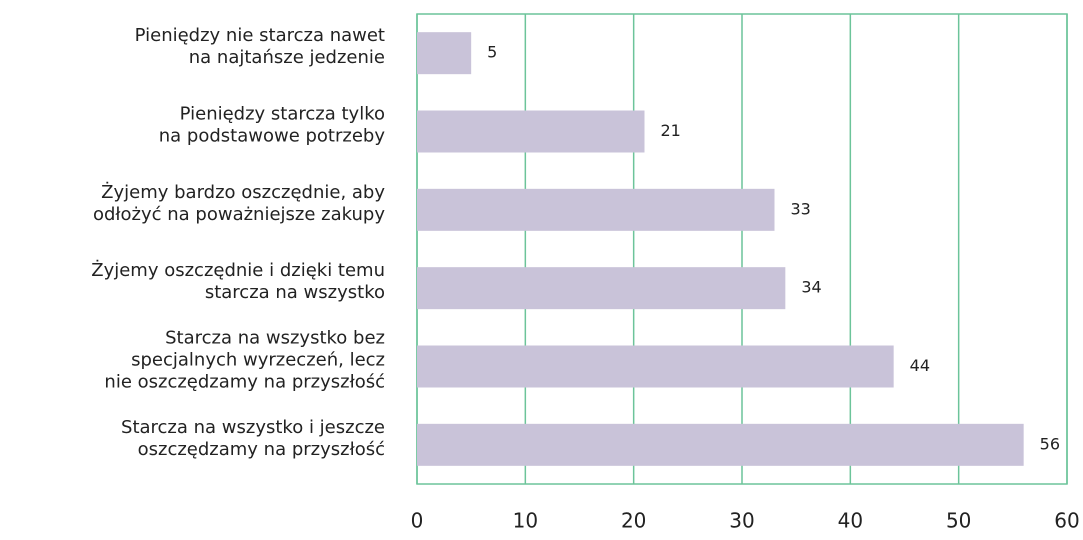 The image size is (1083, 540). What do you see at coordinates (295, 292) in the screenshot?
I see `y-tick-label-line: starcza na wszystko` at bounding box center [295, 292].